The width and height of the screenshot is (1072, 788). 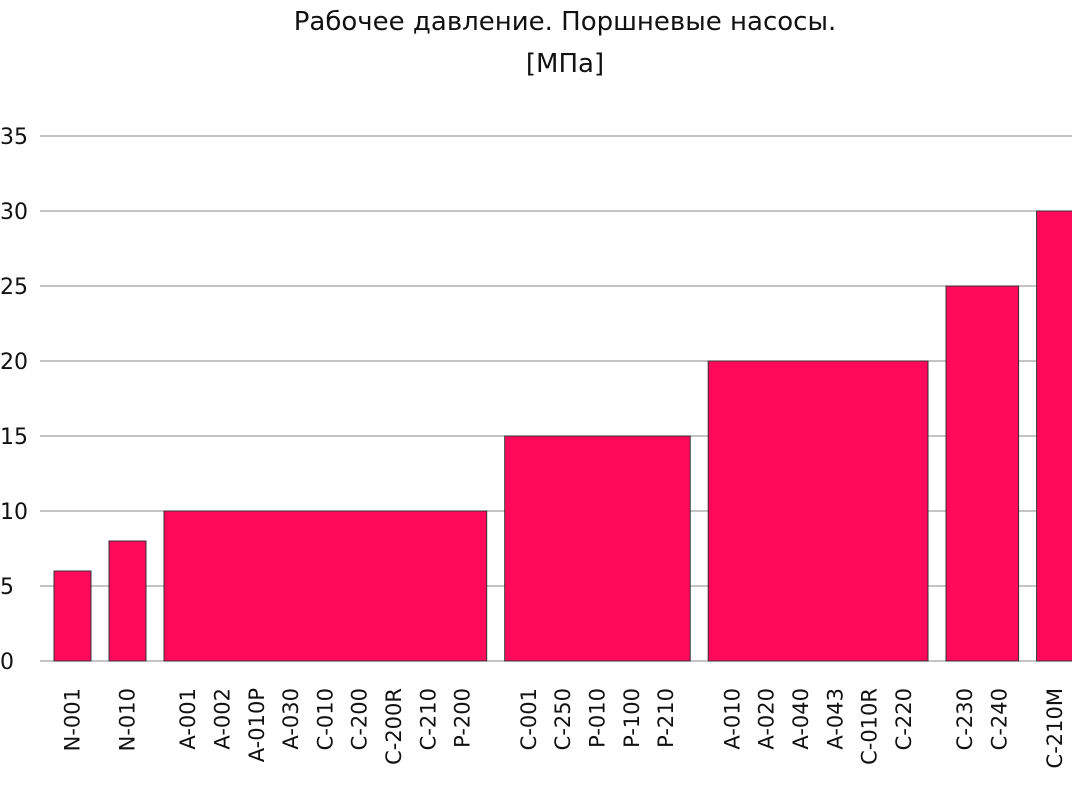 I want to click on x-tick-label: C-010R, so click(x=870, y=726).